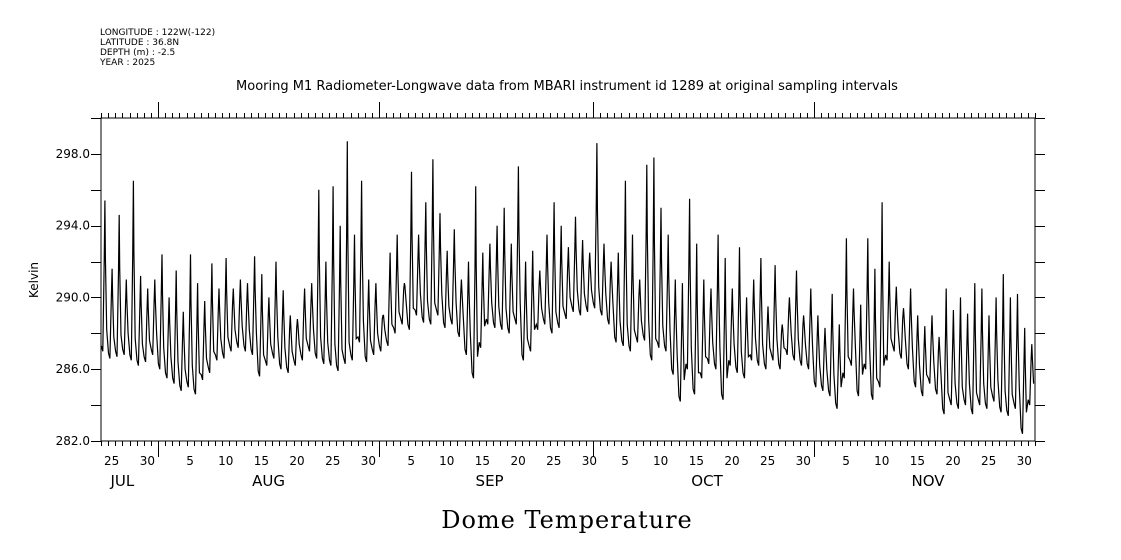 The width and height of the screenshot is (1121, 560). Describe the element at coordinates (73, 441) in the screenshot. I see `y-tick-label: 282.0` at that location.